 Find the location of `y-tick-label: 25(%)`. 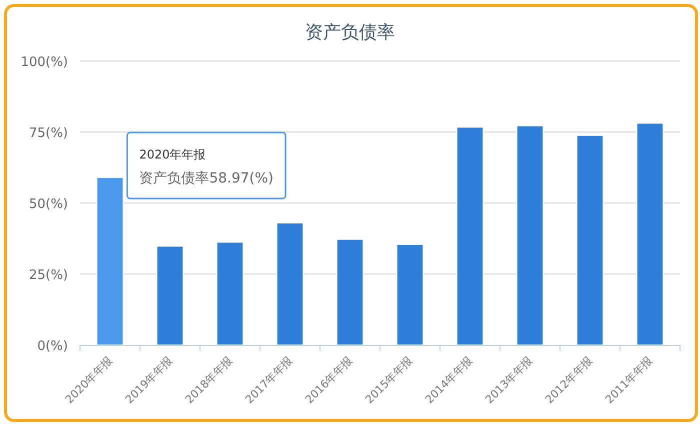

y-tick-label: 25(%) is located at coordinates (48, 275).